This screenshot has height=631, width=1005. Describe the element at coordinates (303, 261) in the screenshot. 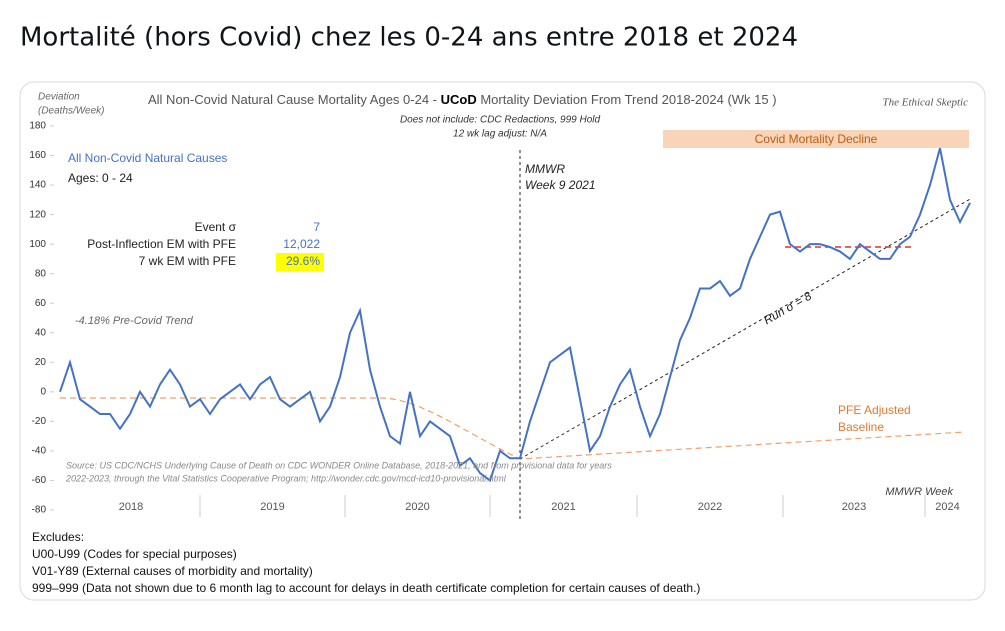

I see `stat-value: 29.6%` at that location.